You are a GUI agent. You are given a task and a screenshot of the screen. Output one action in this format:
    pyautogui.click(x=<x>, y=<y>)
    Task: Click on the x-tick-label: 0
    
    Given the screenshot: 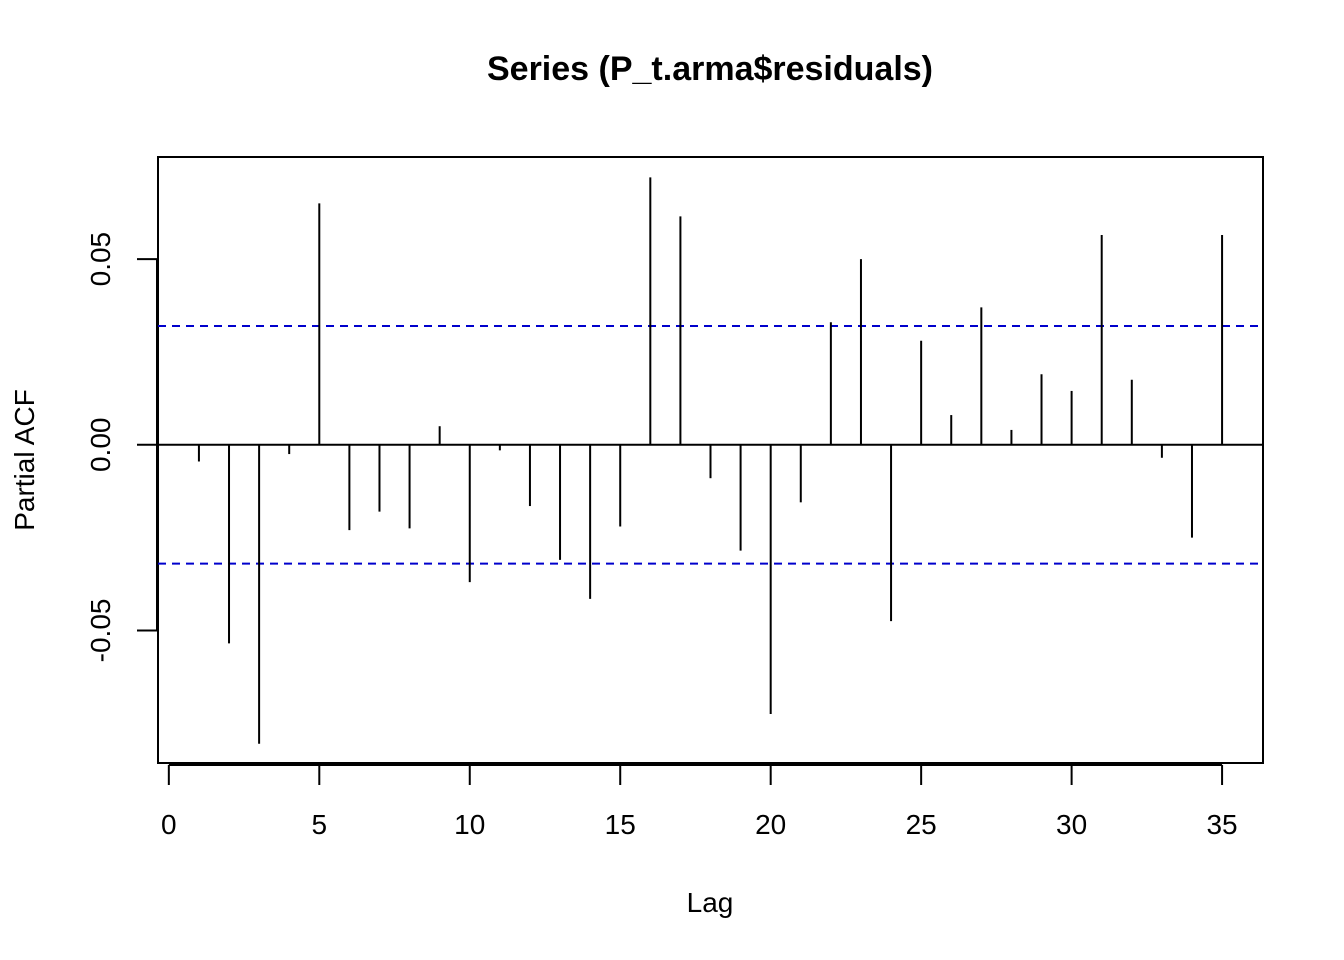 What is the action you would take?
    pyautogui.click(x=169, y=824)
    